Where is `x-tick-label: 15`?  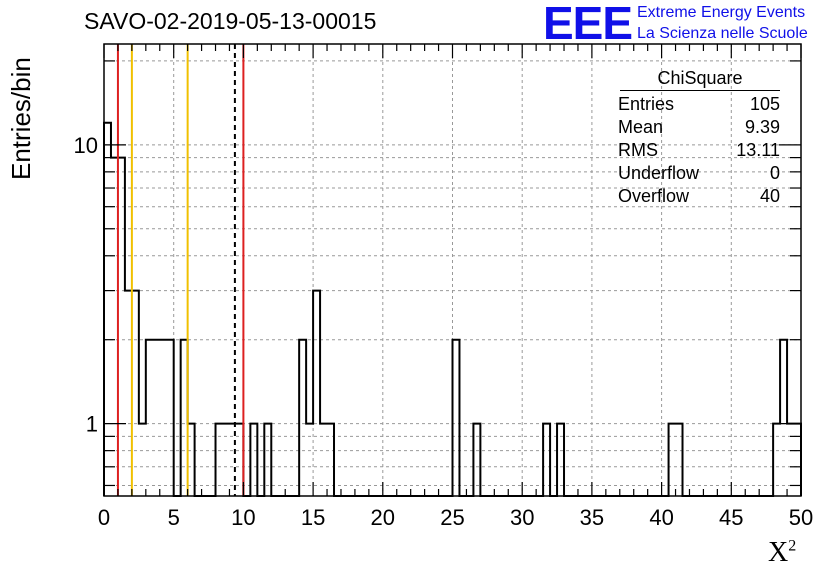 x-tick-label: 15 is located at coordinates (313, 517).